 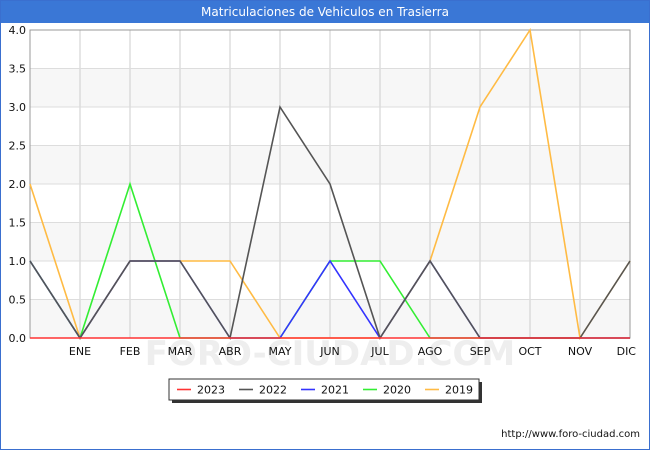 I want to click on y-tick-label: 2.5, so click(x=18, y=146).